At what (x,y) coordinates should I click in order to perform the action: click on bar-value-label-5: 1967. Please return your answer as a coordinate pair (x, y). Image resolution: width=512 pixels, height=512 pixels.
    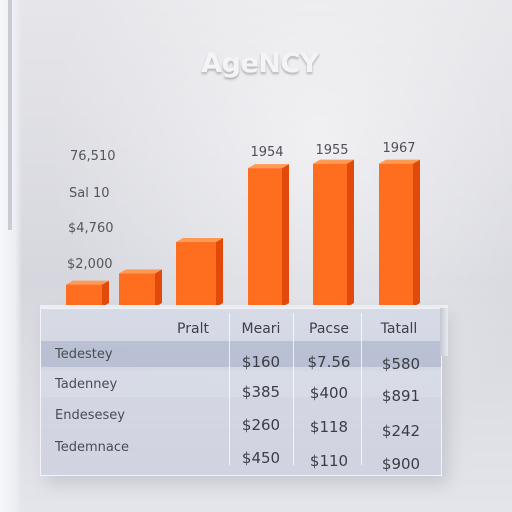
    Looking at the image, I should click on (399, 148).